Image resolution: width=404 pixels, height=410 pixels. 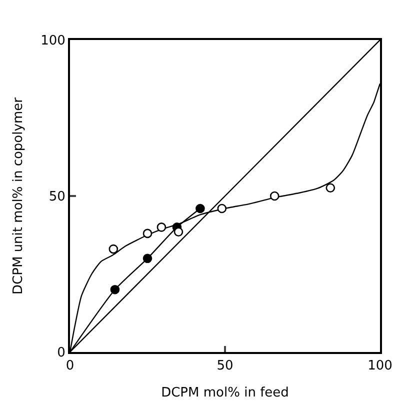 What do you see at coordinates (18, 195) in the screenshot?
I see `y-axis-title: DCPM unit mol% in copolymer` at bounding box center [18, 195].